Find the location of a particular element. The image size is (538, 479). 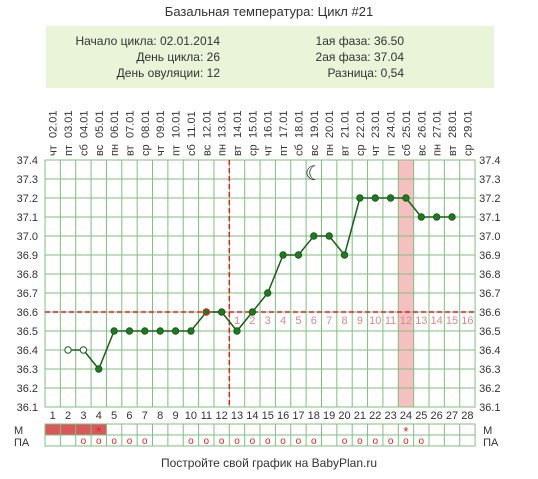

date-label: 03.01 is located at coordinates (69, 124).